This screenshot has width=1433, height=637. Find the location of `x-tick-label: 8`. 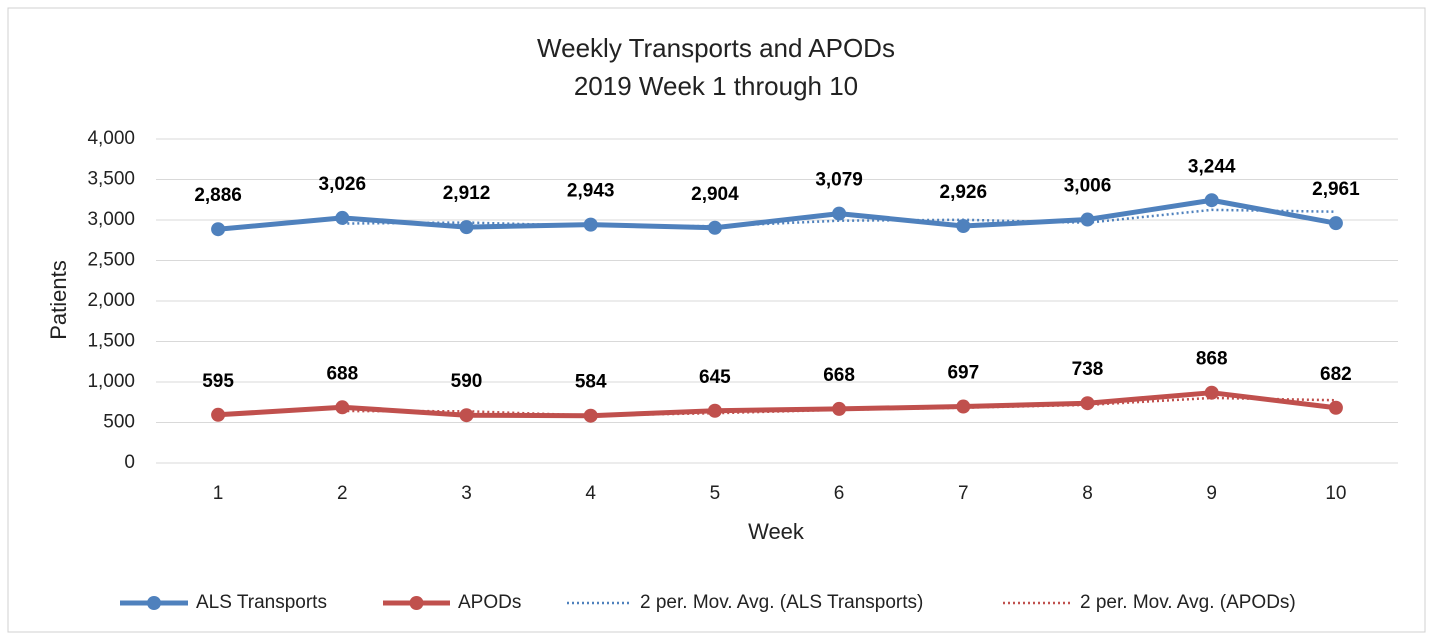

x-tick-label: 8 is located at coordinates (1087, 493).